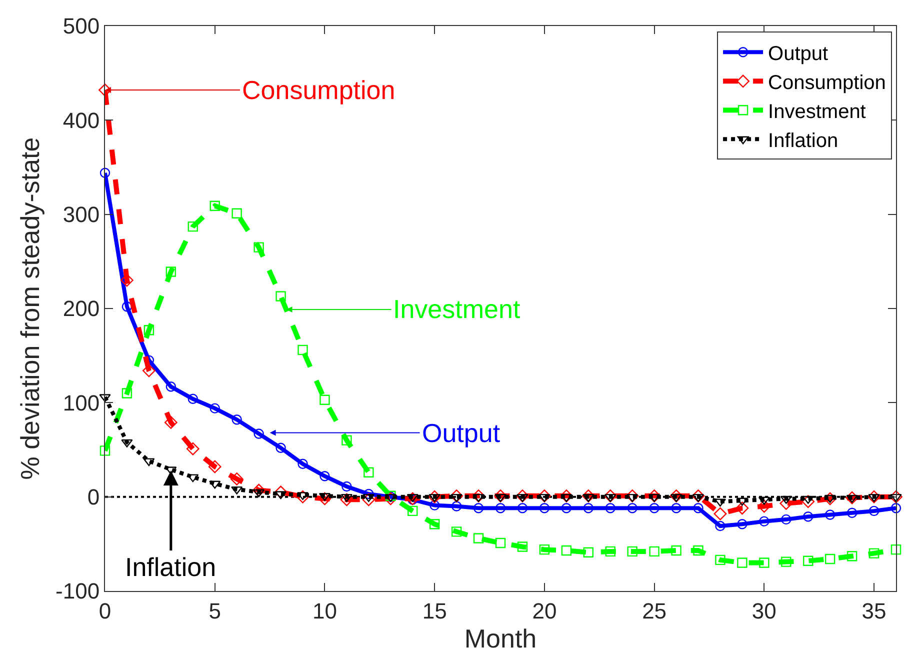 The height and width of the screenshot is (656, 914). What do you see at coordinates (544, 611) in the screenshot?
I see `x-tick-label: 20` at bounding box center [544, 611].